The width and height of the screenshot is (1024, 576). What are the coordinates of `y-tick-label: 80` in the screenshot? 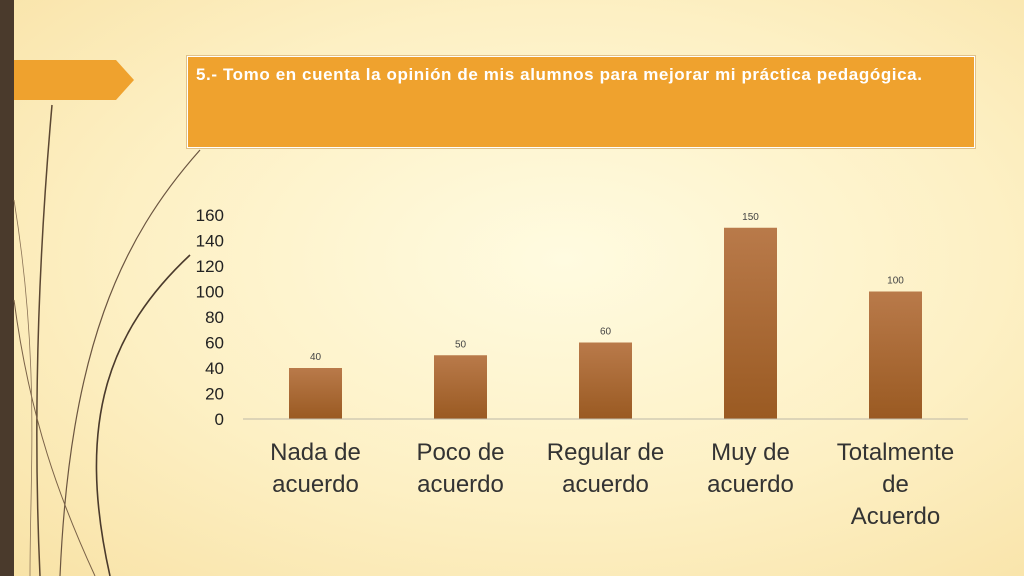 It's located at (214, 317).